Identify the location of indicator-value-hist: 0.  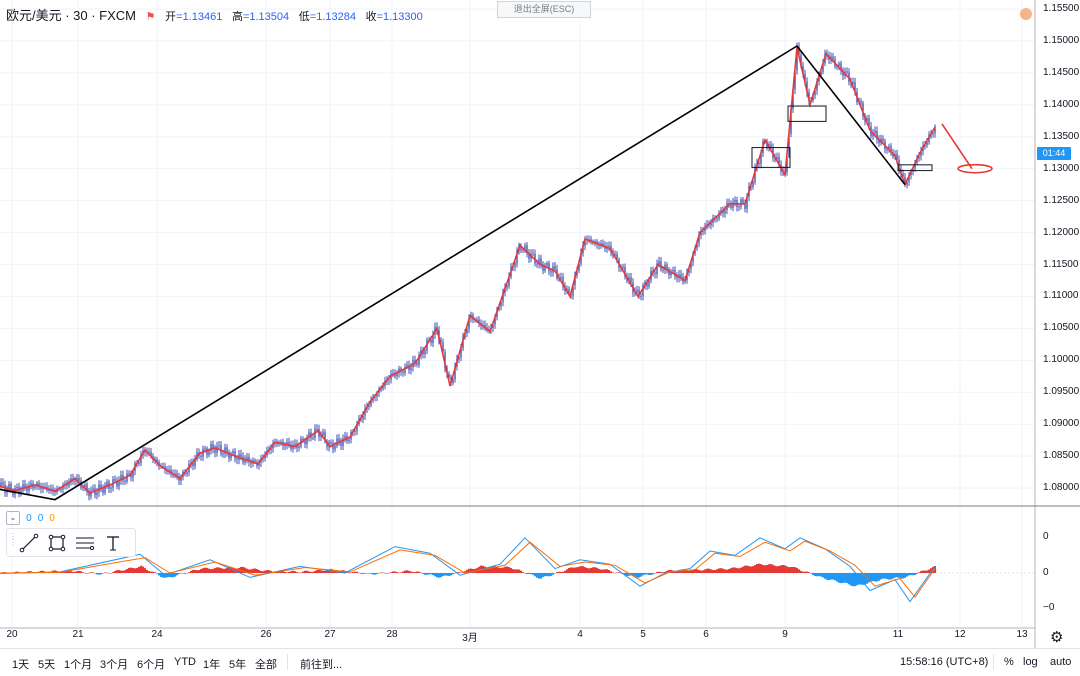
(52, 518).